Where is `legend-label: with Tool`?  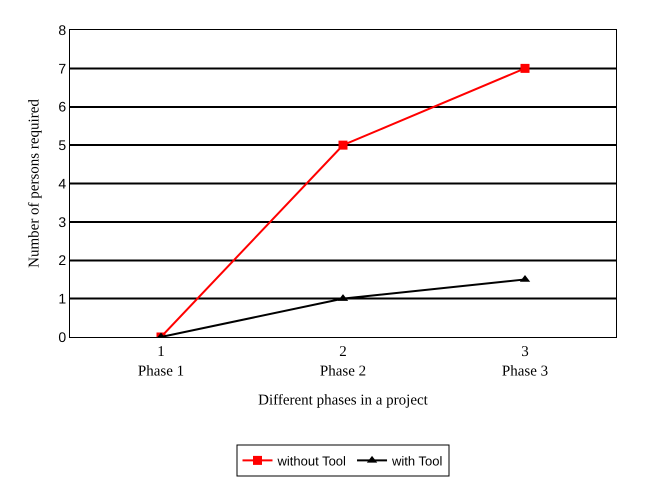
legend-label: with Tool is located at coordinates (416, 460).